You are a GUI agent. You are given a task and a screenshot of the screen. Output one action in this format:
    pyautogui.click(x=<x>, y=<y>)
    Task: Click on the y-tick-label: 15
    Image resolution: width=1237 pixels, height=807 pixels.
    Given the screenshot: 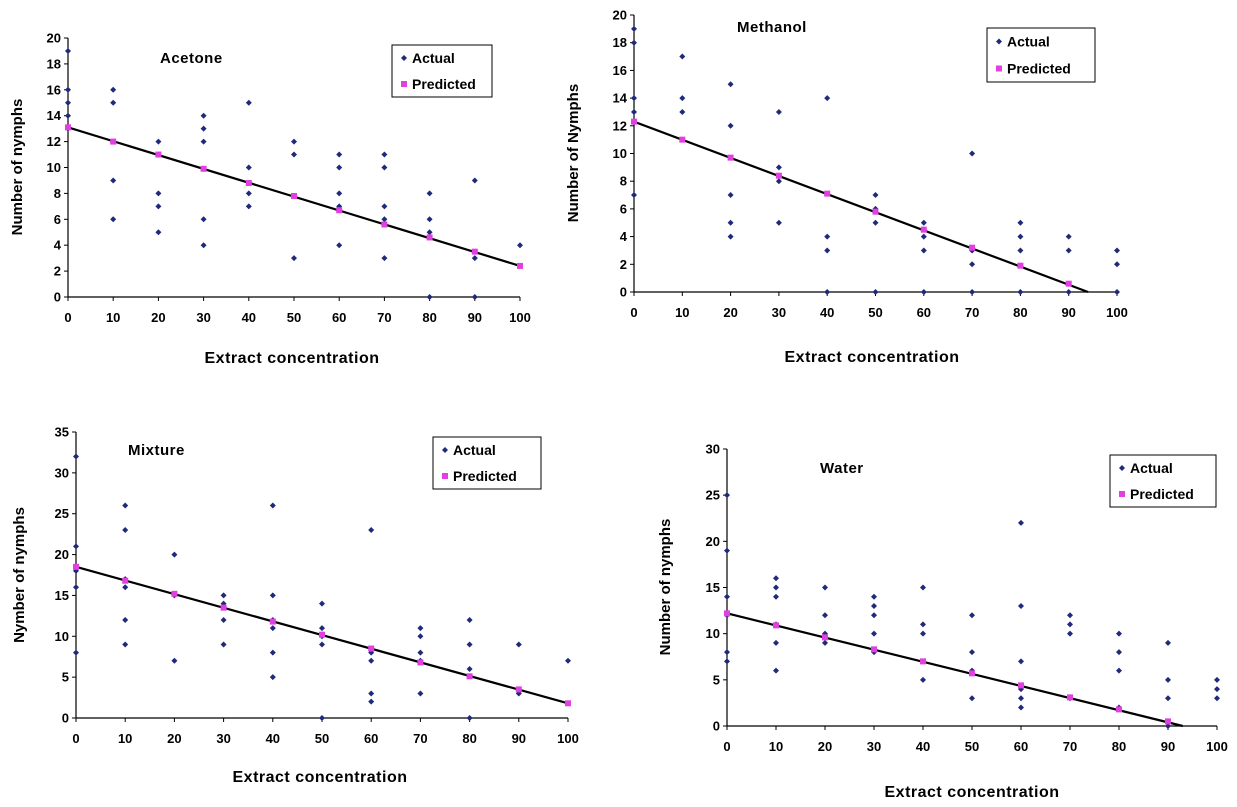 What is the action you would take?
    pyautogui.click(x=62, y=595)
    